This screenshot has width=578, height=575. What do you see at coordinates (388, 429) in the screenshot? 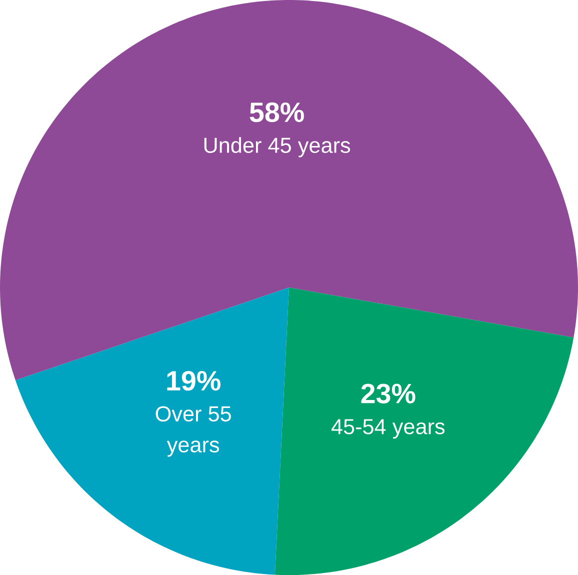
I see `slice-label: 45-54 years` at bounding box center [388, 429].